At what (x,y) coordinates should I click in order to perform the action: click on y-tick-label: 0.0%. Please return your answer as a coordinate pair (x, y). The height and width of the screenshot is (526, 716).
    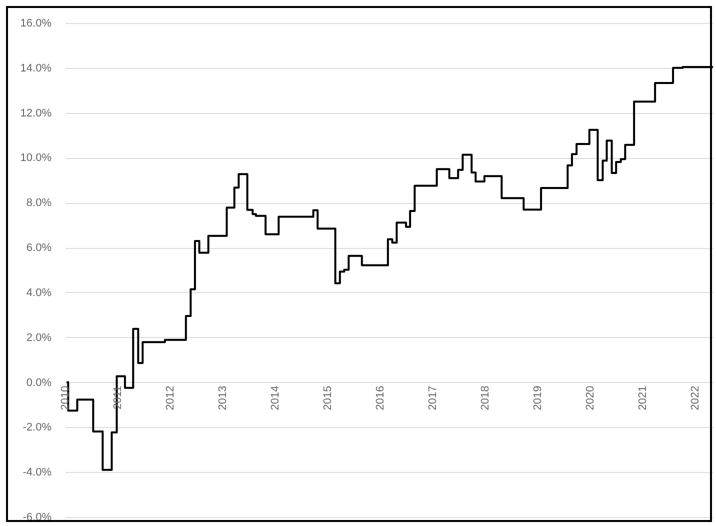
    Looking at the image, I should click on (39, 382).